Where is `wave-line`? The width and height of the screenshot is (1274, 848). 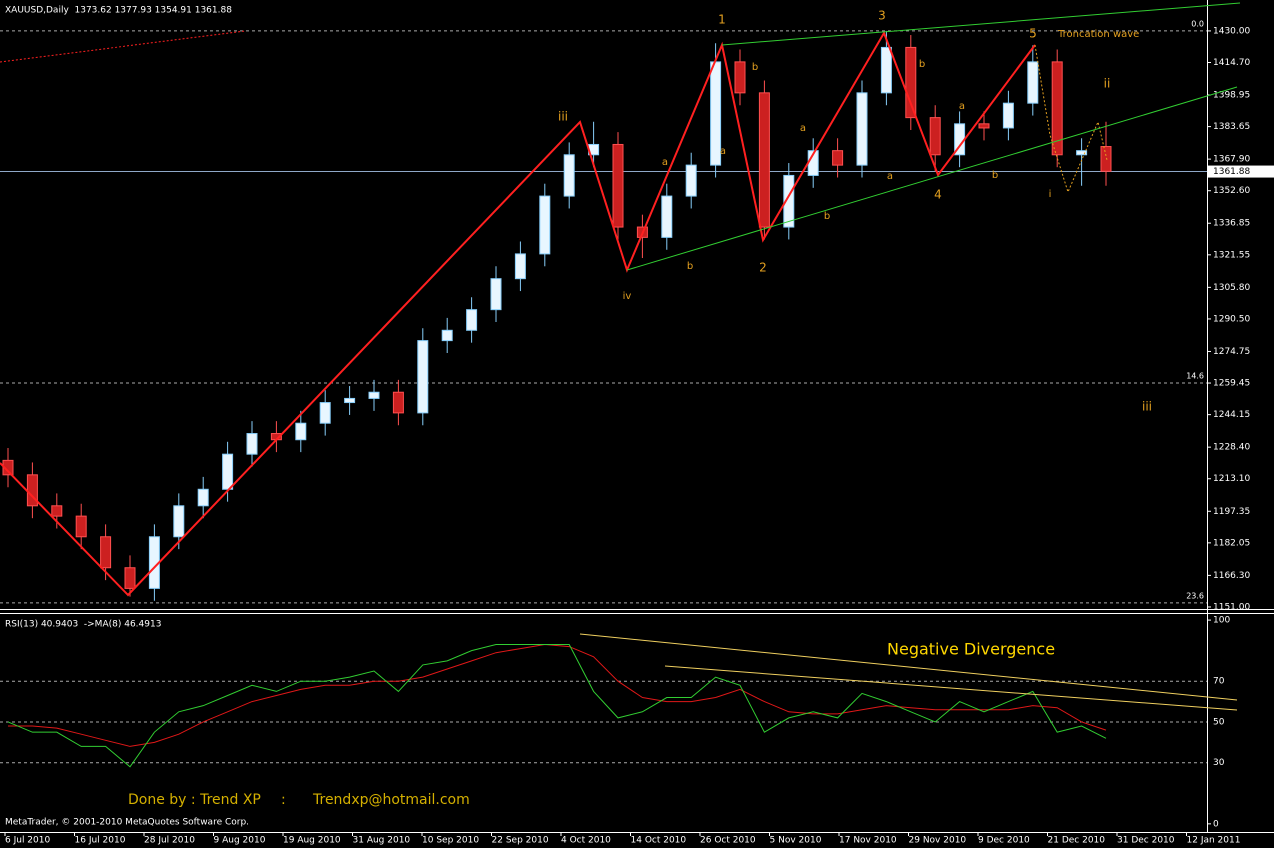
wave-line is located at coordinates (1071, 119).